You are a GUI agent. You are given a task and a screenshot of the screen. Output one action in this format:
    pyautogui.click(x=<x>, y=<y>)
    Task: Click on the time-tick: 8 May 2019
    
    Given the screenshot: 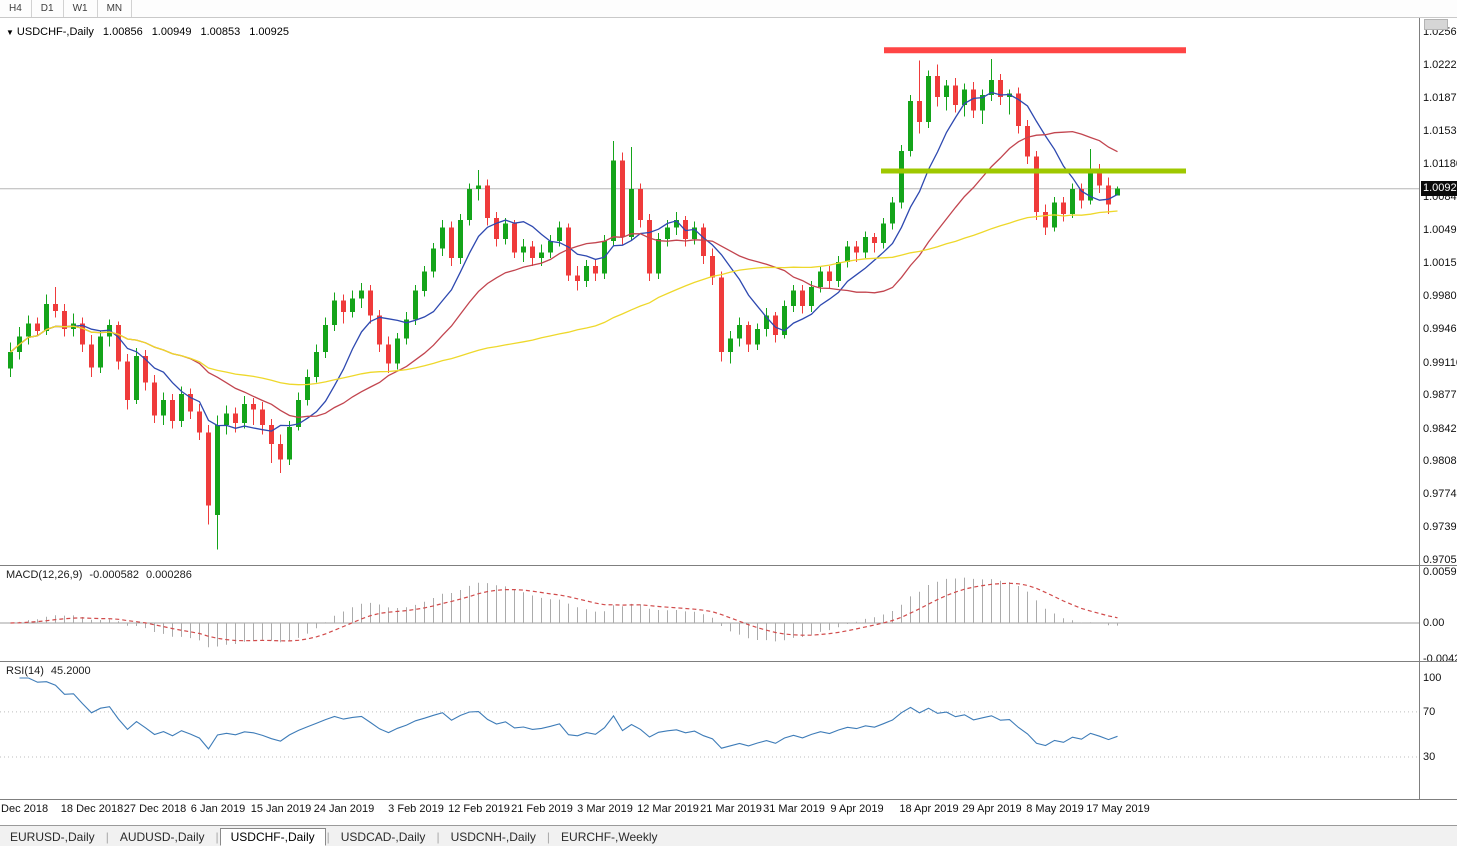 What is the action you would take?
    pyautogui.click(x=1055, y=809)
    